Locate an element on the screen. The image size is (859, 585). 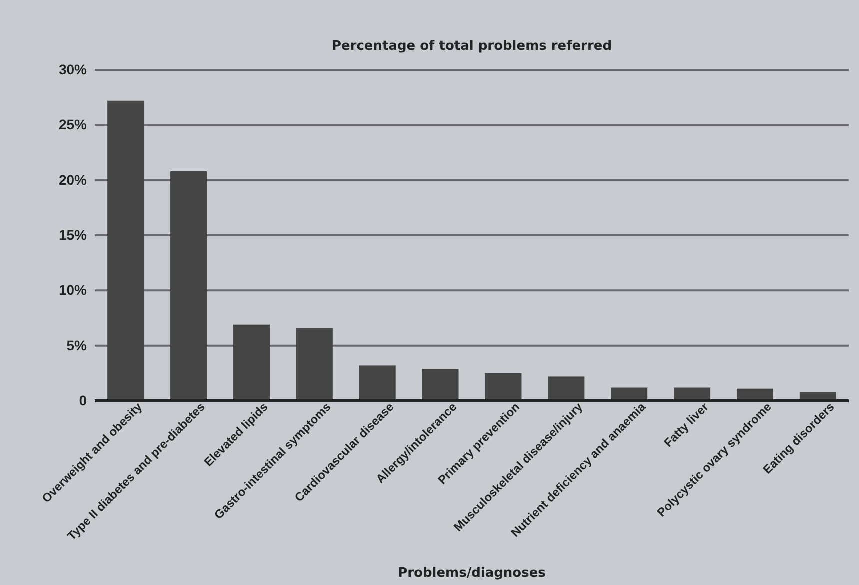
y-tick-label: 25% is located at coordinates (73, 124).